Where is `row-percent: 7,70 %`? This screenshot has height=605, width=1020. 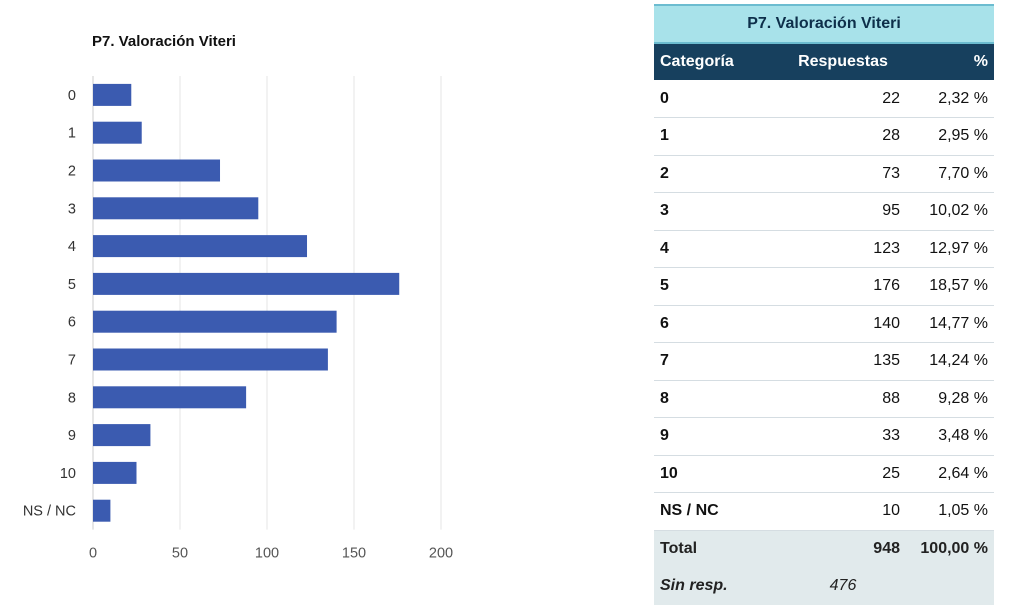
row-percent: 7,70 % is located at coordinates (950, 174).